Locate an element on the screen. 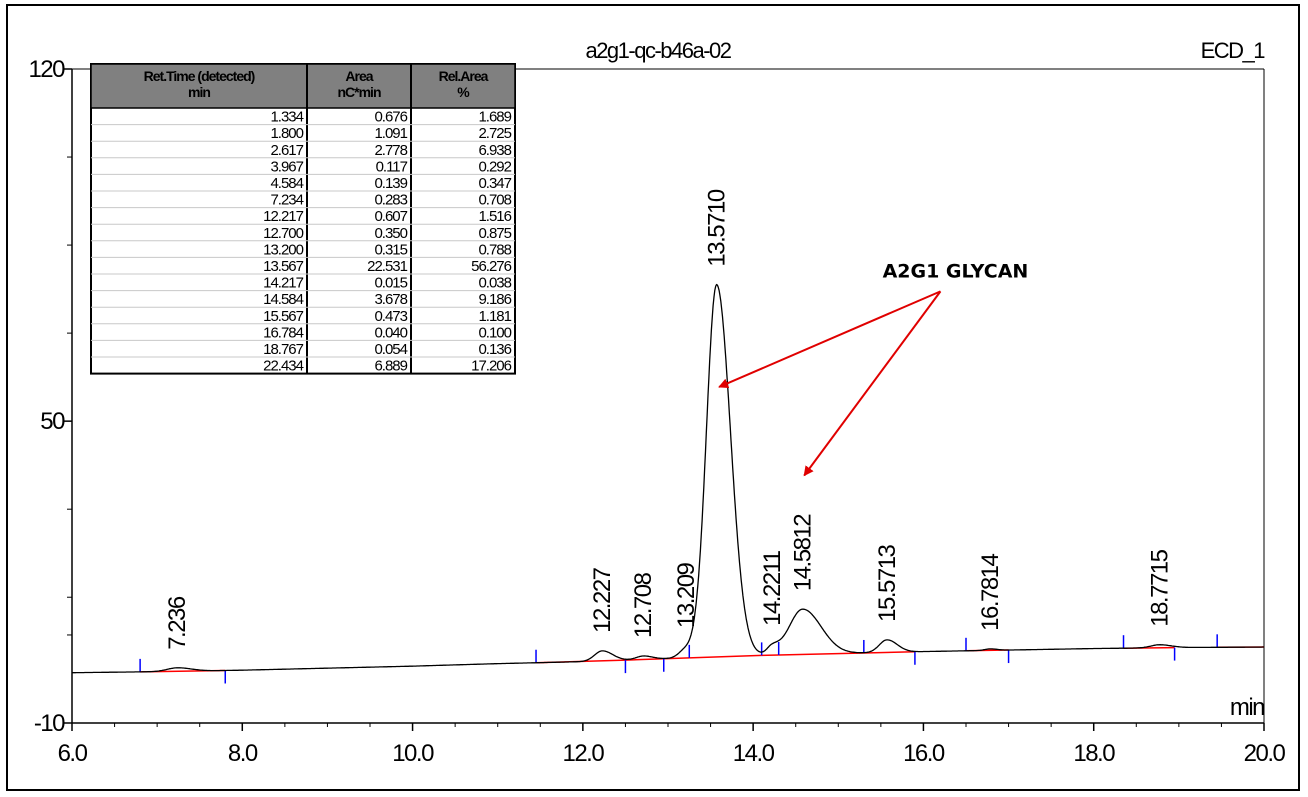  table-header-cell: Area is located at coordinates (359, 76).